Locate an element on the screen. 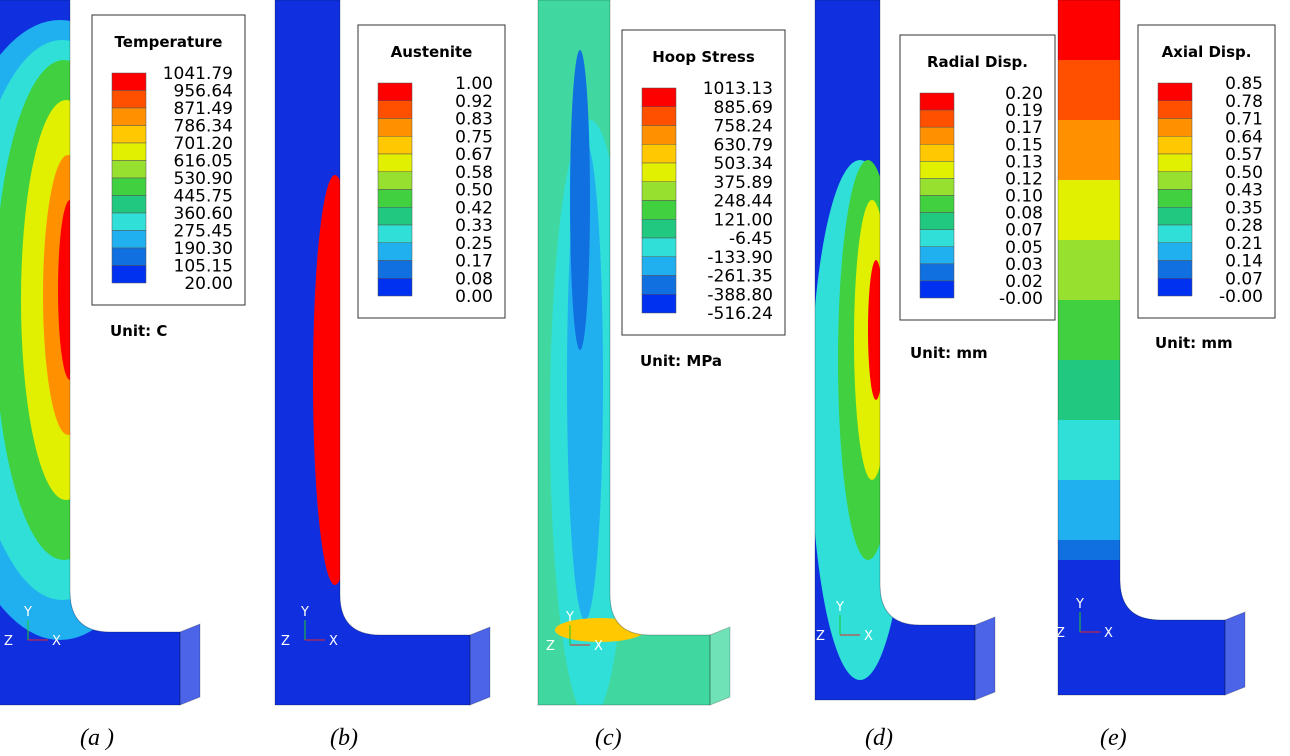 This screenshot has width=1290, height=756. unit-label: Unit: MPa is located at coordinates (681, 361).